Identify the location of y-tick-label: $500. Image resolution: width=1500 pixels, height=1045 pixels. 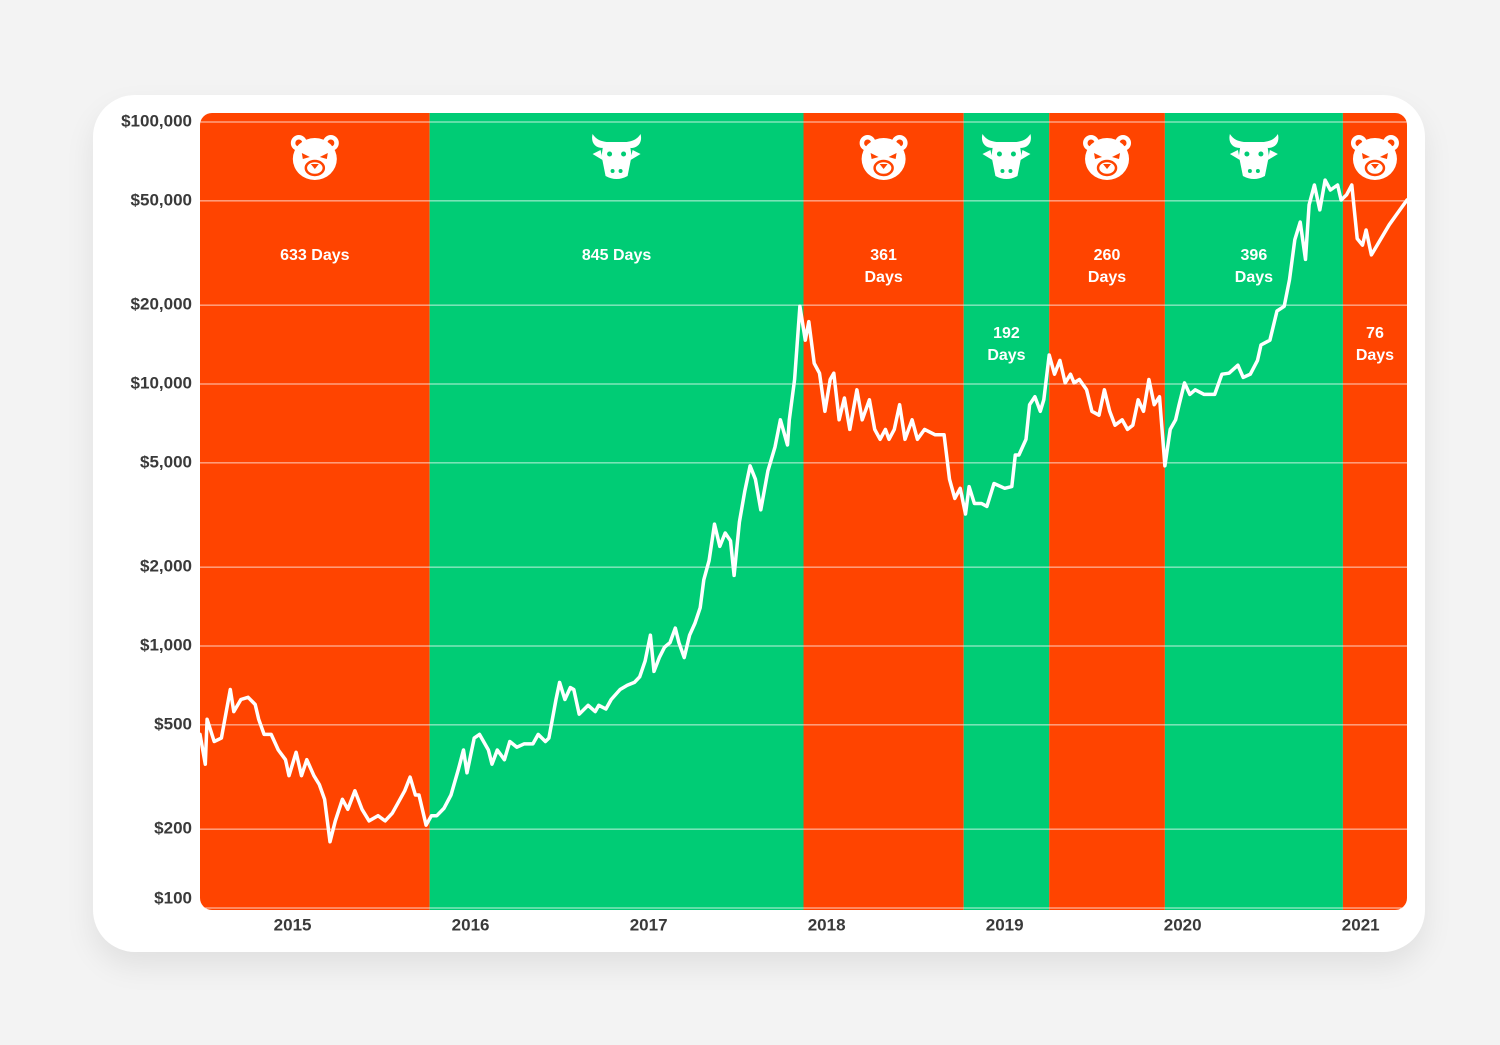
(173, 723).